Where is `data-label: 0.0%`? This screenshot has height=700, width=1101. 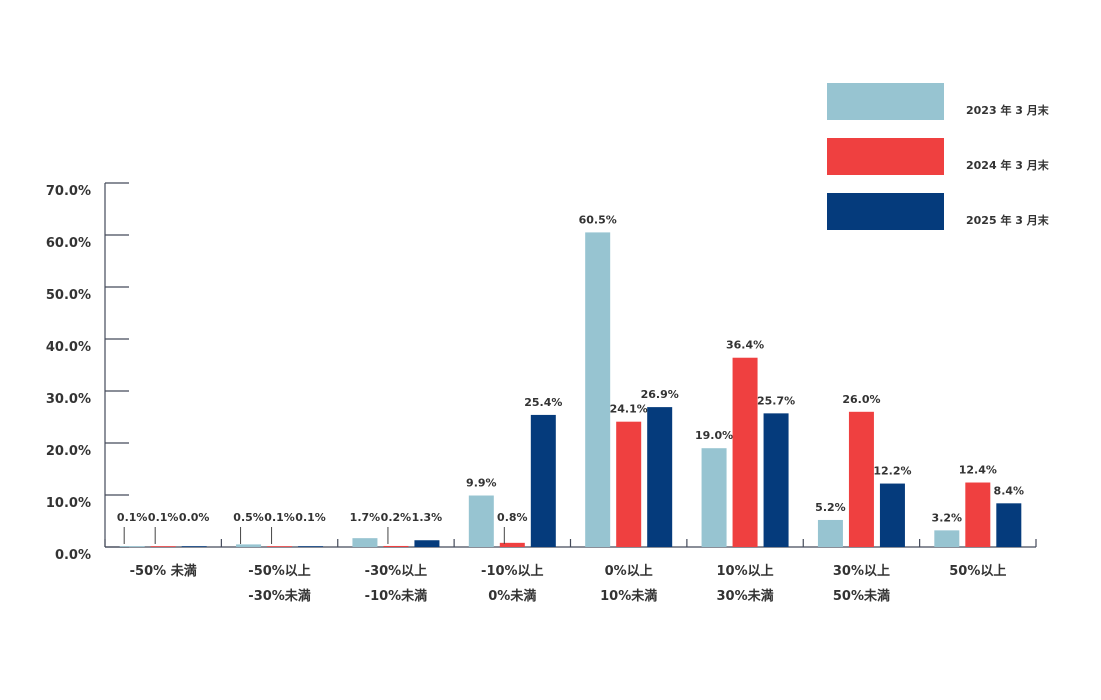
data-label: 0.0% is located at coordinates (194, 517).